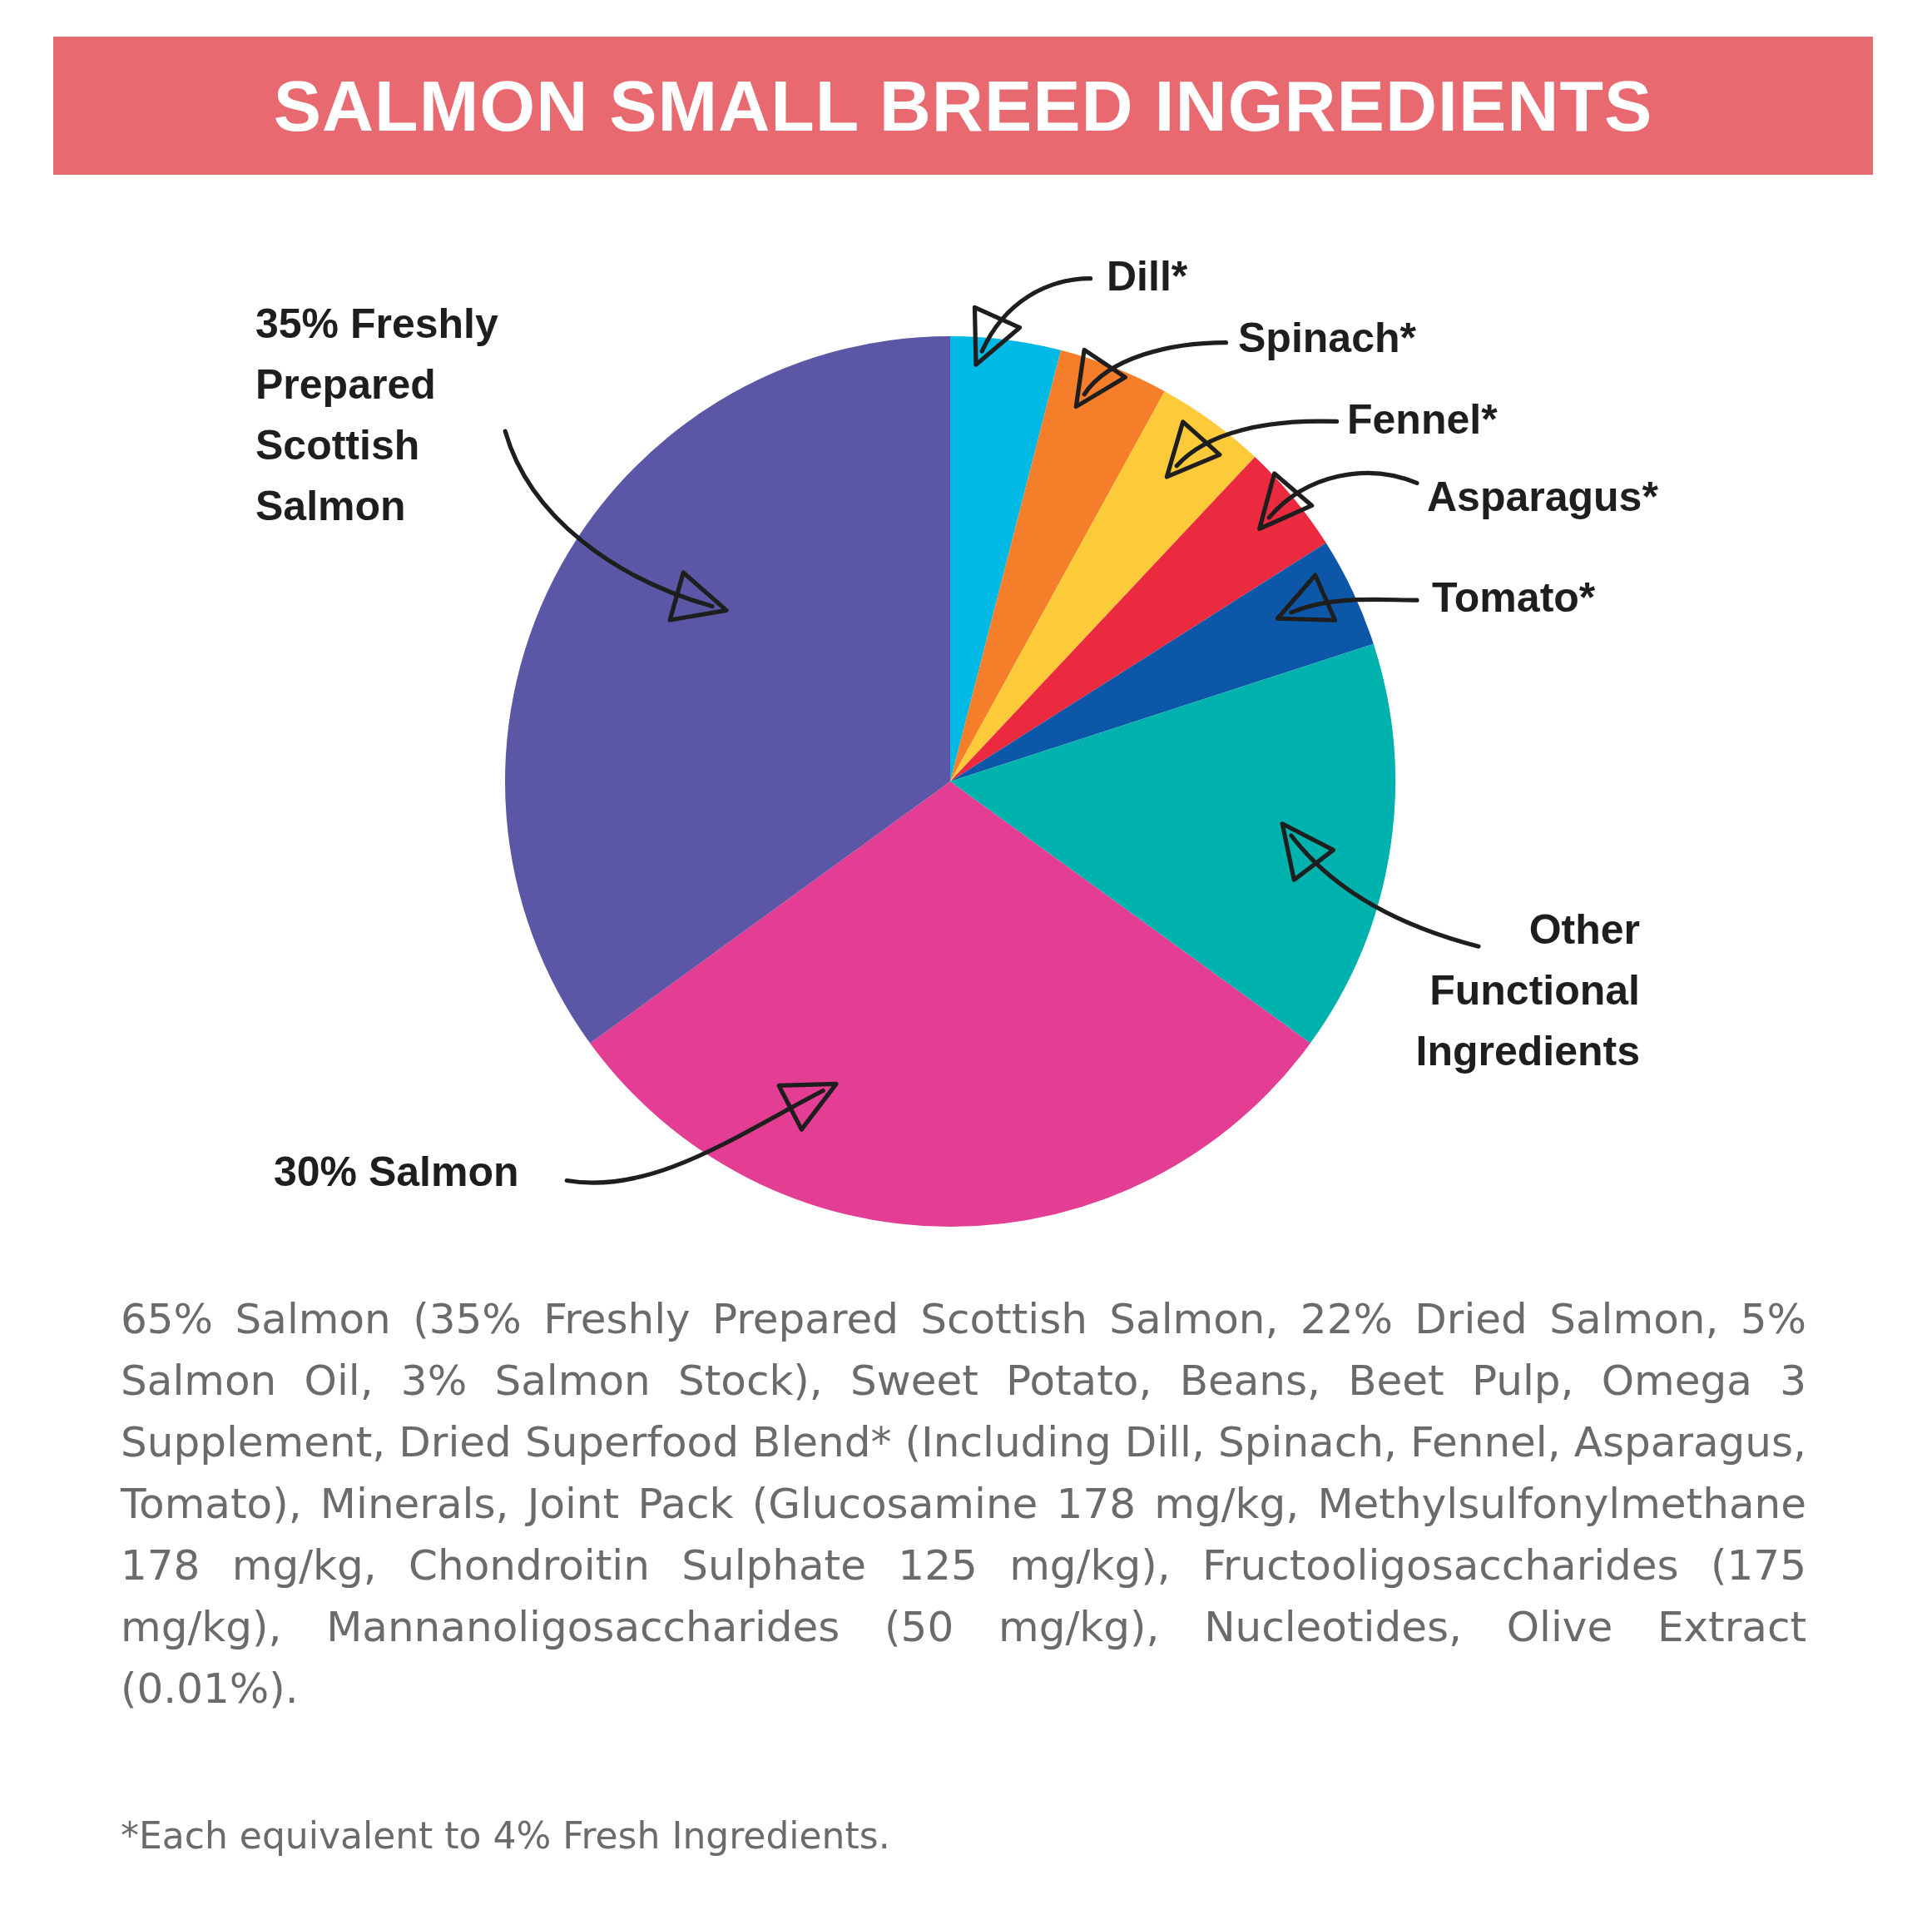 The height and width of the screenshot is (1905, 1932). I want to click on slice-label: Tomato*, so click(1514, 597).